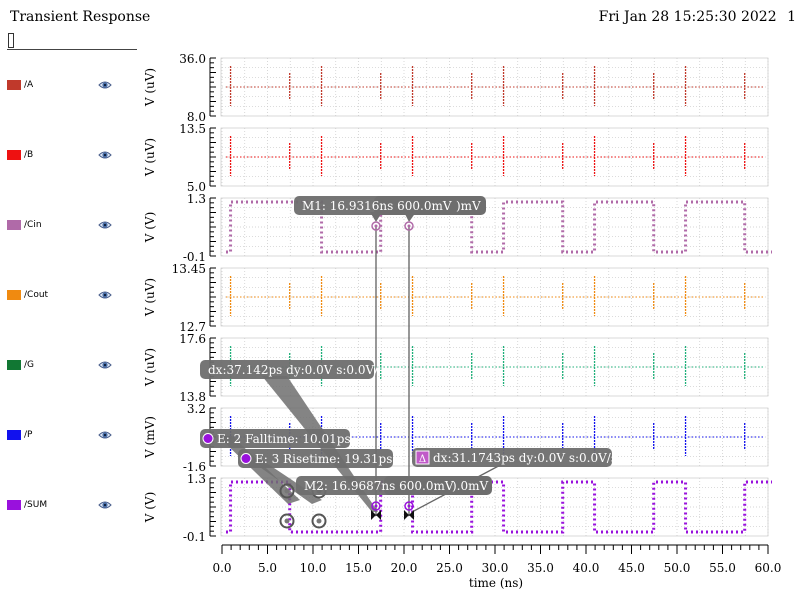  What do you see at coordinates (456, 298) in the screenshot?
I see `panel-cout: 13.45 12.7 V (uV)` at bounding box center [456, 298].